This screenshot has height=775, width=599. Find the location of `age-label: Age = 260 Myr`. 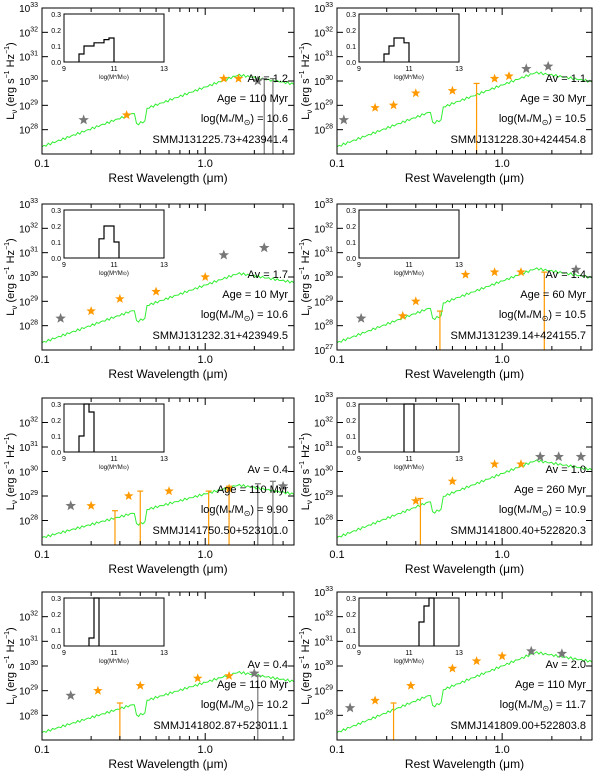

age-label: Age = 260 Myr is located at coordinates (550, 490).